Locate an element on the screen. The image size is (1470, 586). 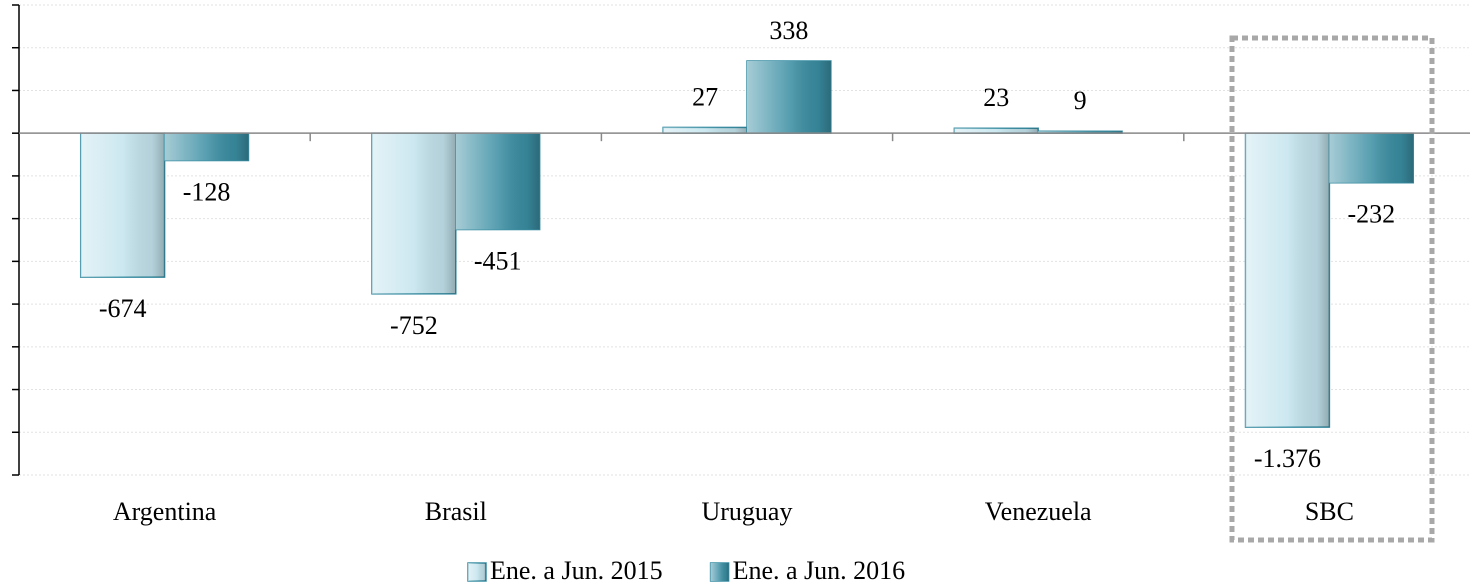
x-tick-label: Argentina is located at coordinates (165, 511).